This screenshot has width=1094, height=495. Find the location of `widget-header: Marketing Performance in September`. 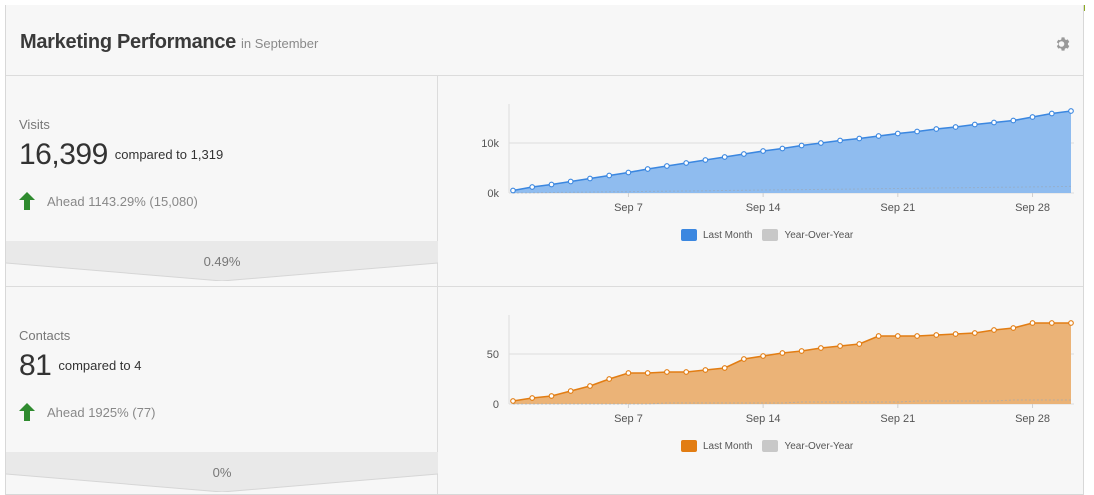

widget-header: Marketing Performance in September is located at coordinates (544, 43).